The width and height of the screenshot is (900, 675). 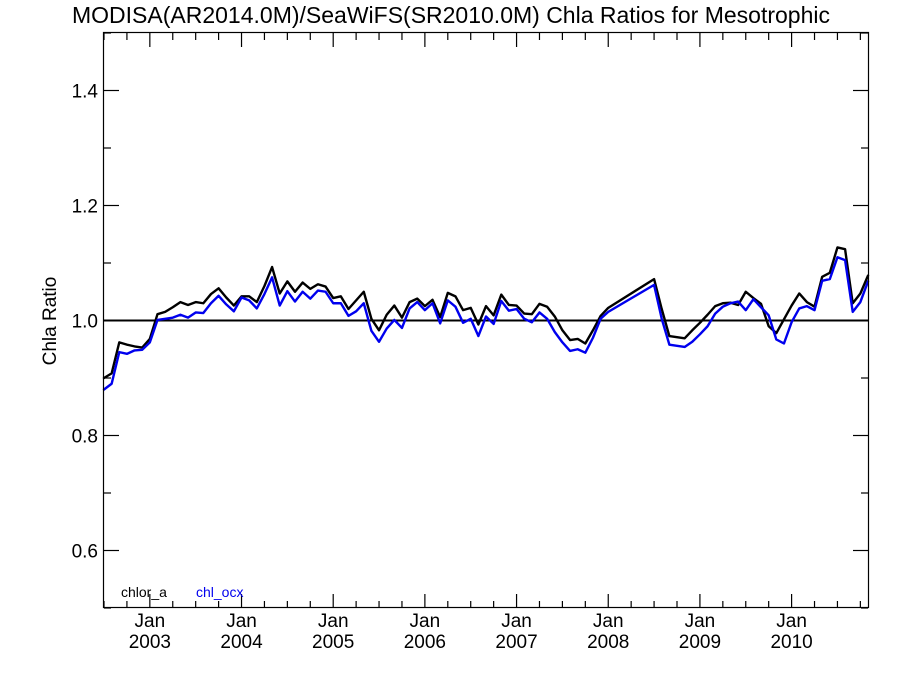 What do you see at coordinates (241, 642) in the screenshot?
I see `x-tick-year-label: 2004` at bounding box center [241, 642].